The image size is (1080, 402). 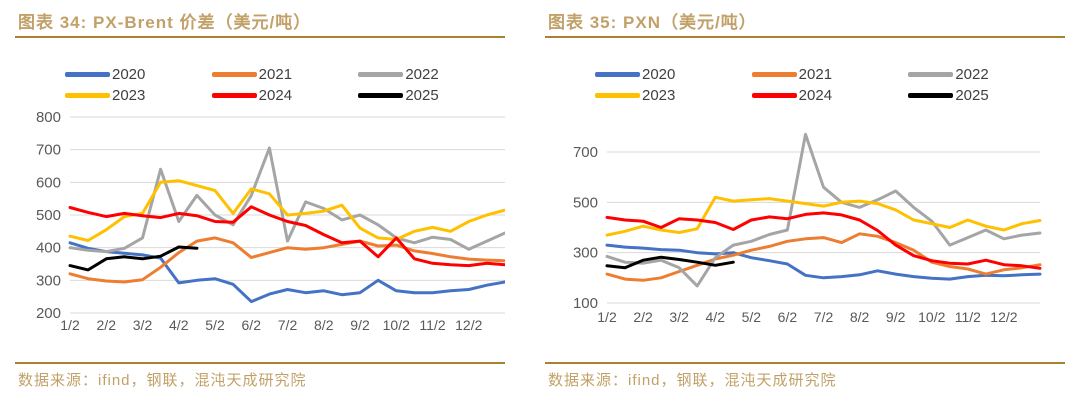 I want to click on y-axis-tick-label: 600, so click(x=48, y=182).